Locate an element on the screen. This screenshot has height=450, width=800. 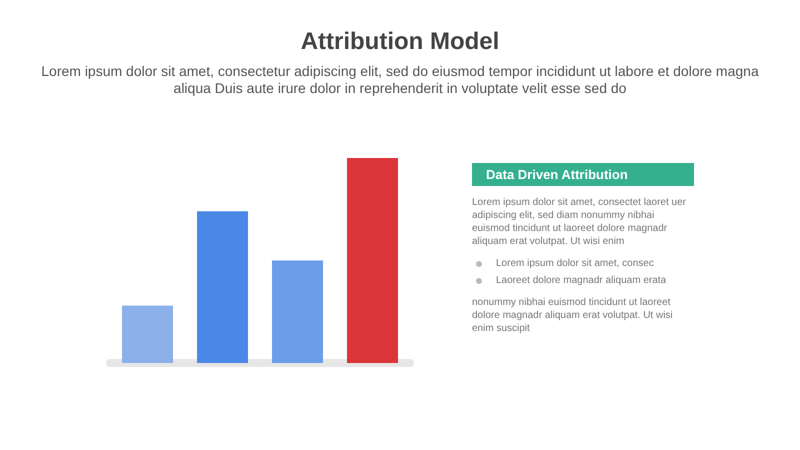
text: Lorem ipsum dolor sit amet, consec is located at coordinates (575, 263).